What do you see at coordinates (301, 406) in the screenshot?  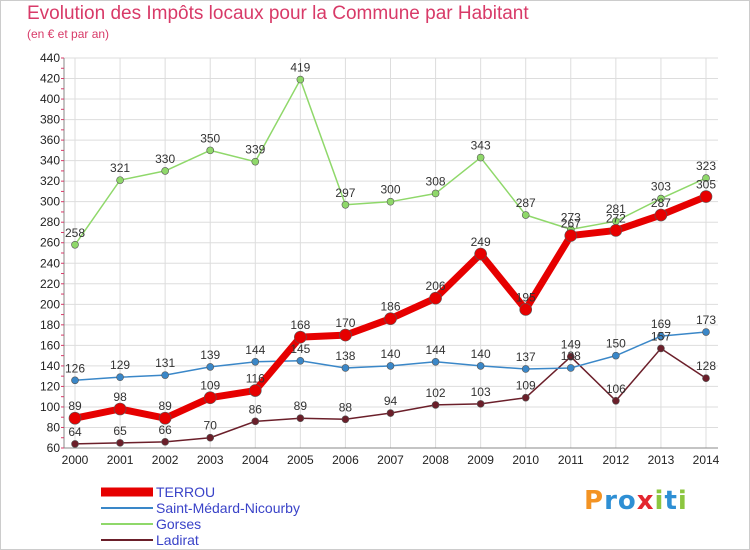 I see `data-label-ladirat: 89` at bounding box center [301, 406].